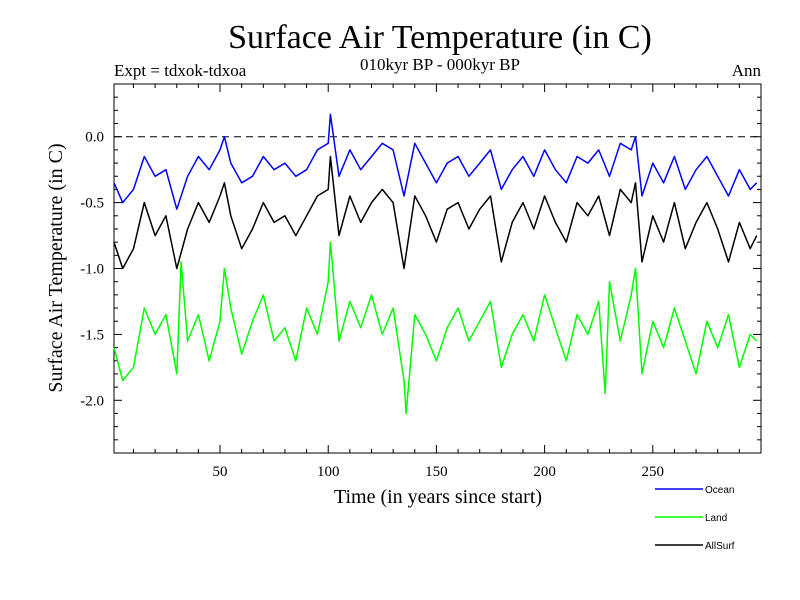 Image resolution: width=800 pixels, height=600 pixels. I want to click on legend: Ocean Land AllSurf, so click(695, 518).